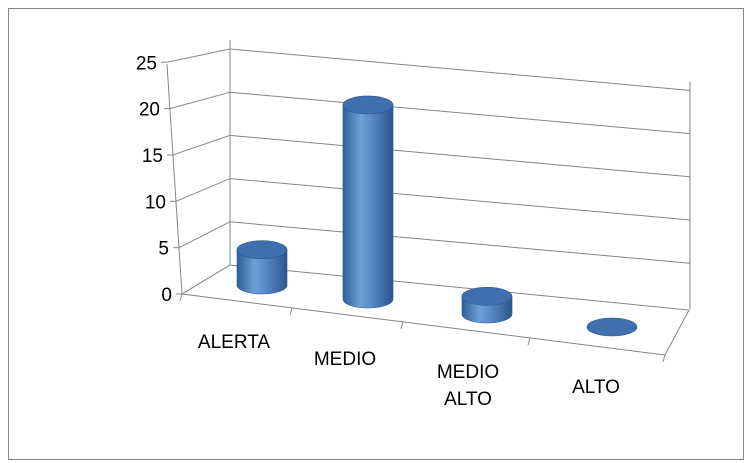  I want to click on y-tick-label: 10, so click(155, 202).